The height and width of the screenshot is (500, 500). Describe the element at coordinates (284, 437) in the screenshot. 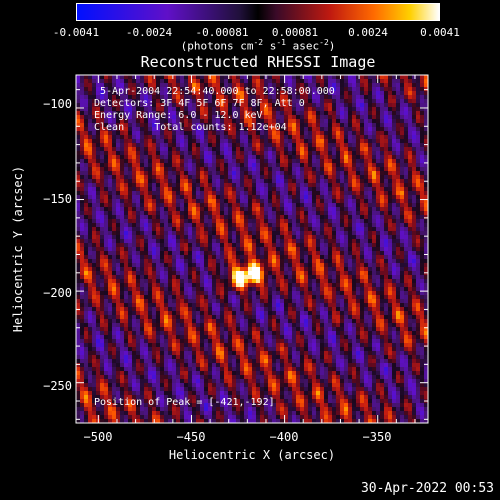

I see `x-tick-label: −400` at that location.